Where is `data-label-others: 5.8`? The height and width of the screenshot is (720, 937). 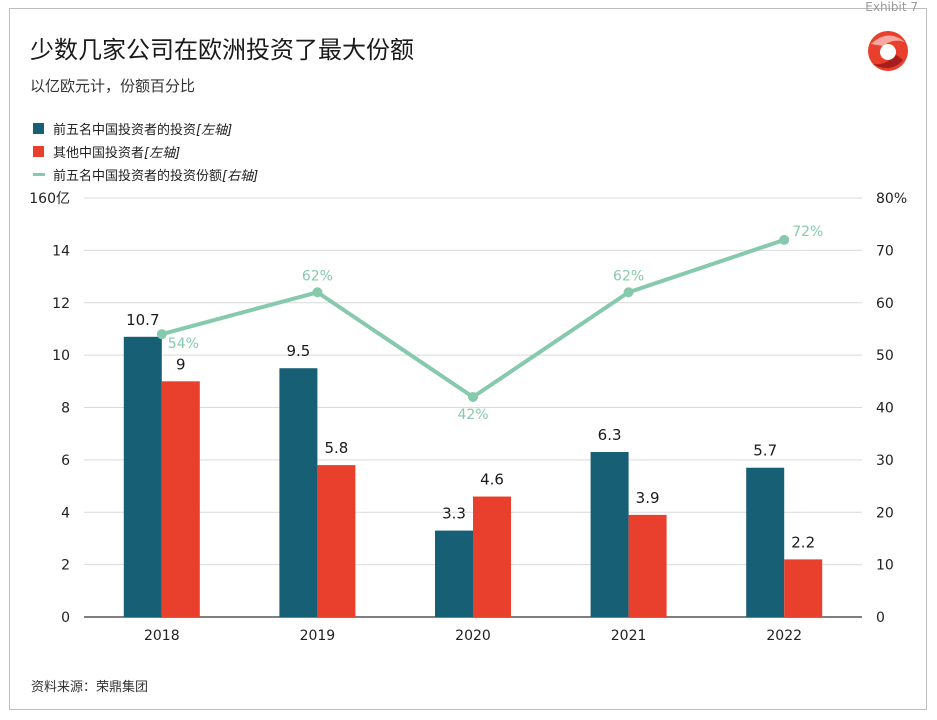
data-label-others: 5.8 is located at coordinates (336, 448).